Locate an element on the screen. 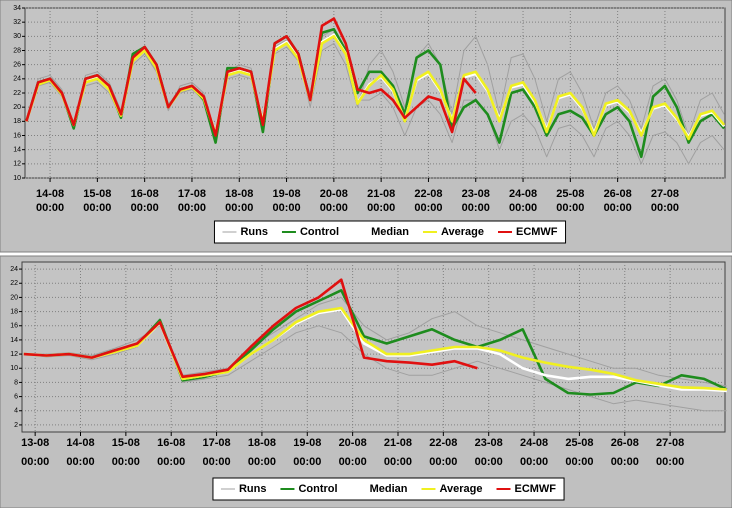  y-tick-label: 6 is located at coordinates (16, 396).